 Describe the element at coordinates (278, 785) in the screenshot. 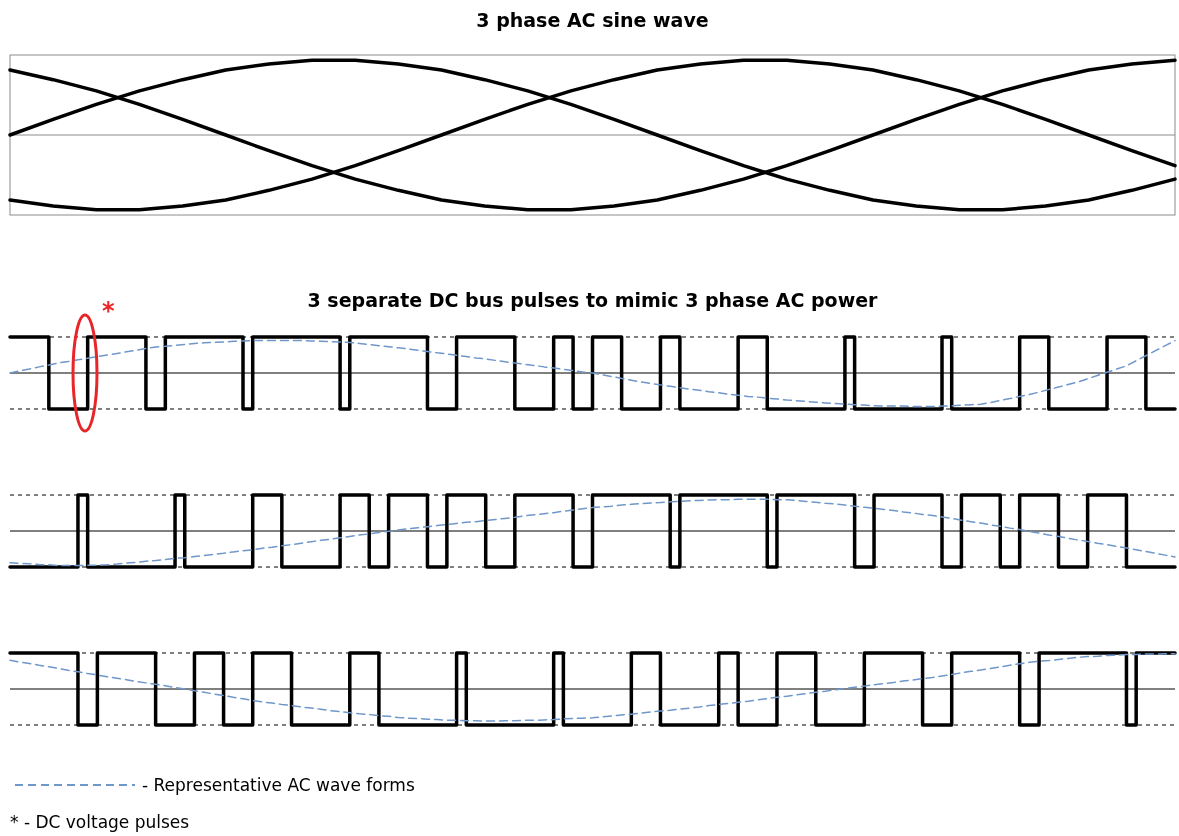

I see `text: - Representative AC wave forms` at that location.